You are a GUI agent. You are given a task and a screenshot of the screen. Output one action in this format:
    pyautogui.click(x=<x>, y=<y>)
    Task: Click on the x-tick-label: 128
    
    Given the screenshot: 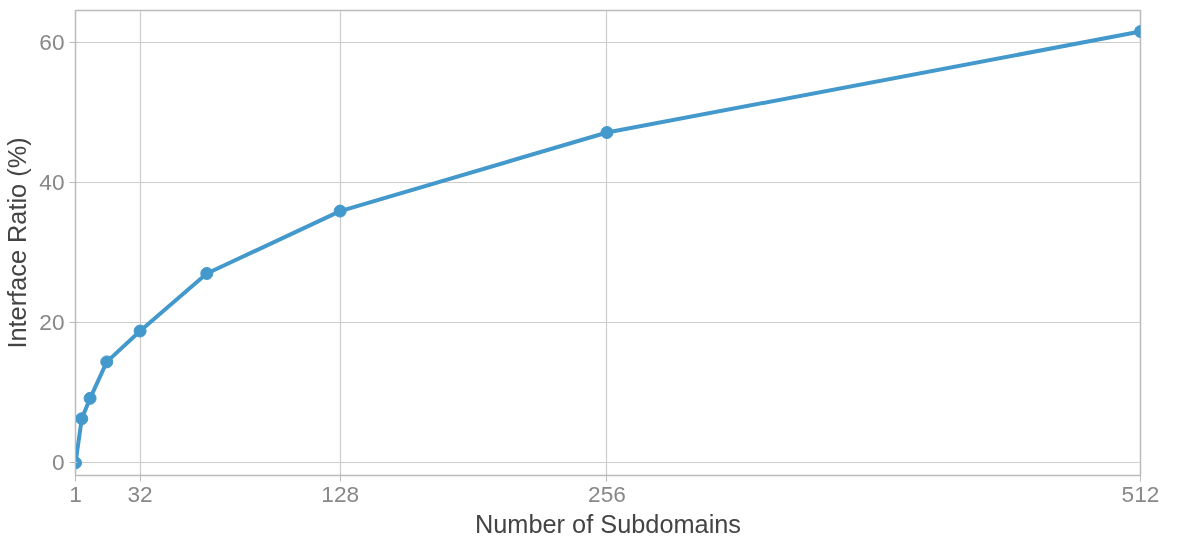 What is the action you would take?
    pyautogui.click(x=340, y=493)
    